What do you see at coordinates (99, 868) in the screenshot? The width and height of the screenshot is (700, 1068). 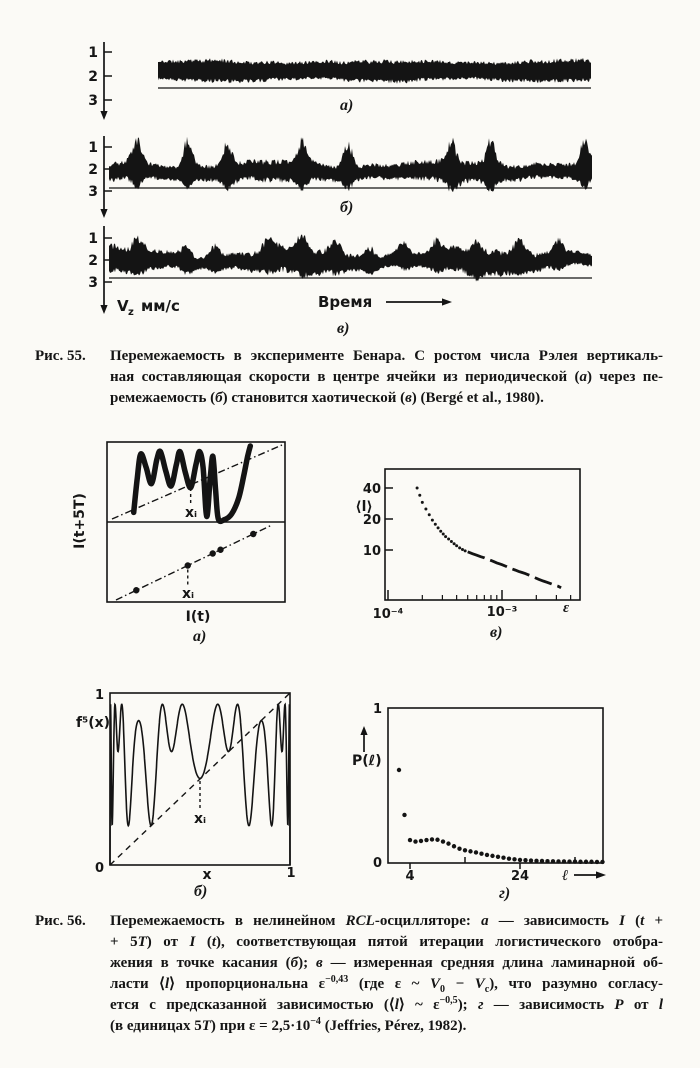 I see `fig56b-origin-0: 0` at bounding box center [99, 868].